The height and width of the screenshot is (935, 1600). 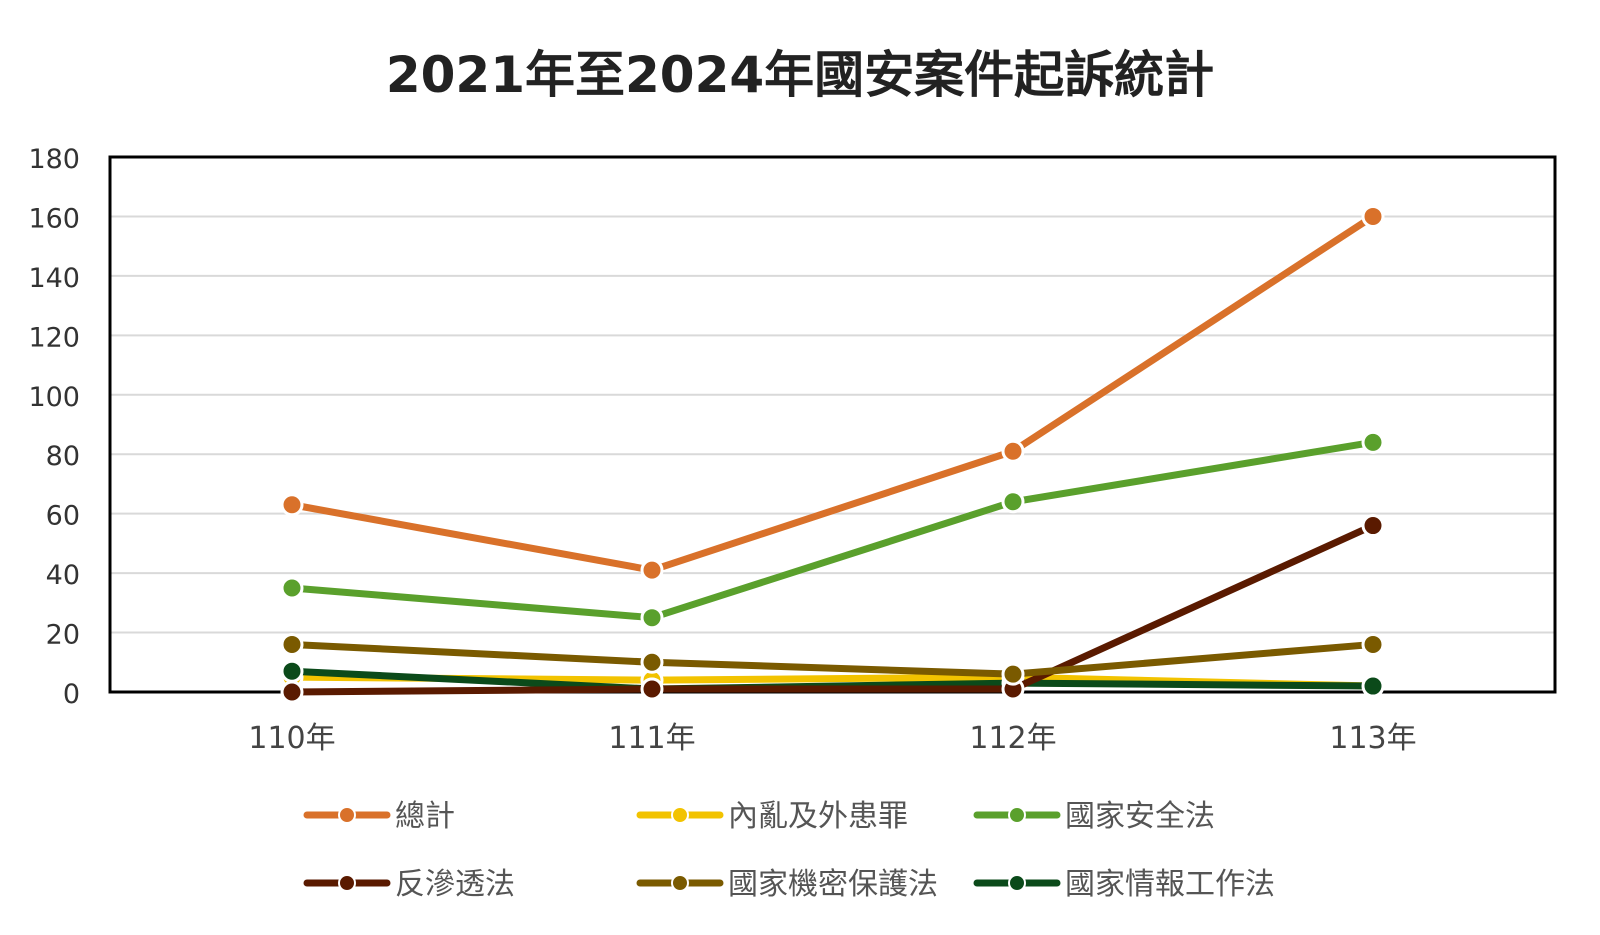 What do you see at coordinates (1372, 738) in the screenshot?
I see `x-tick-label: 113年` at bounding box center [1372, 738].